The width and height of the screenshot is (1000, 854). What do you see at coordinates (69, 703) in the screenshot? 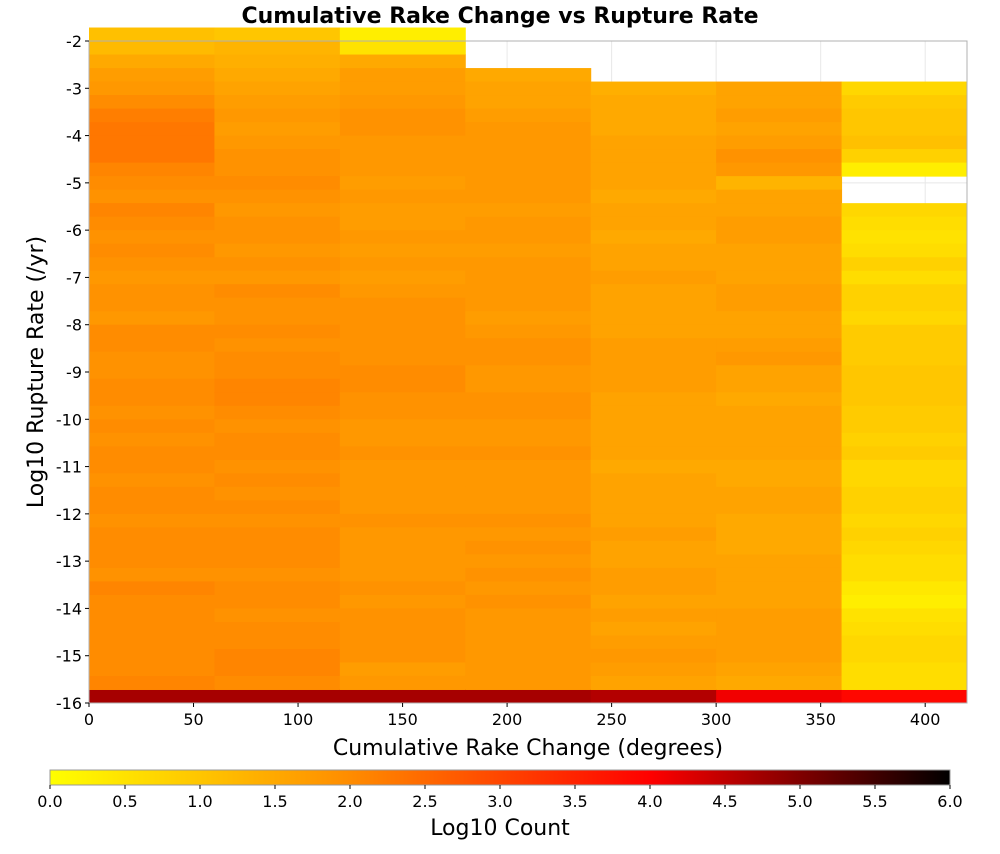
I see `y-tick-label: -16` at bounding box center [69, 703].